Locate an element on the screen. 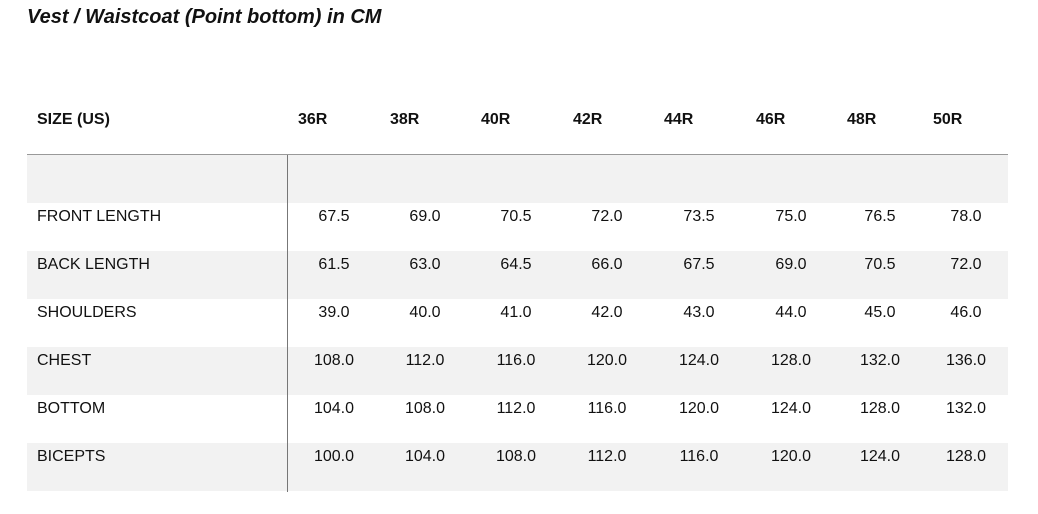 The image size is (1038, 514). value-cell: 136.0 is located at coordinates (966, 360).